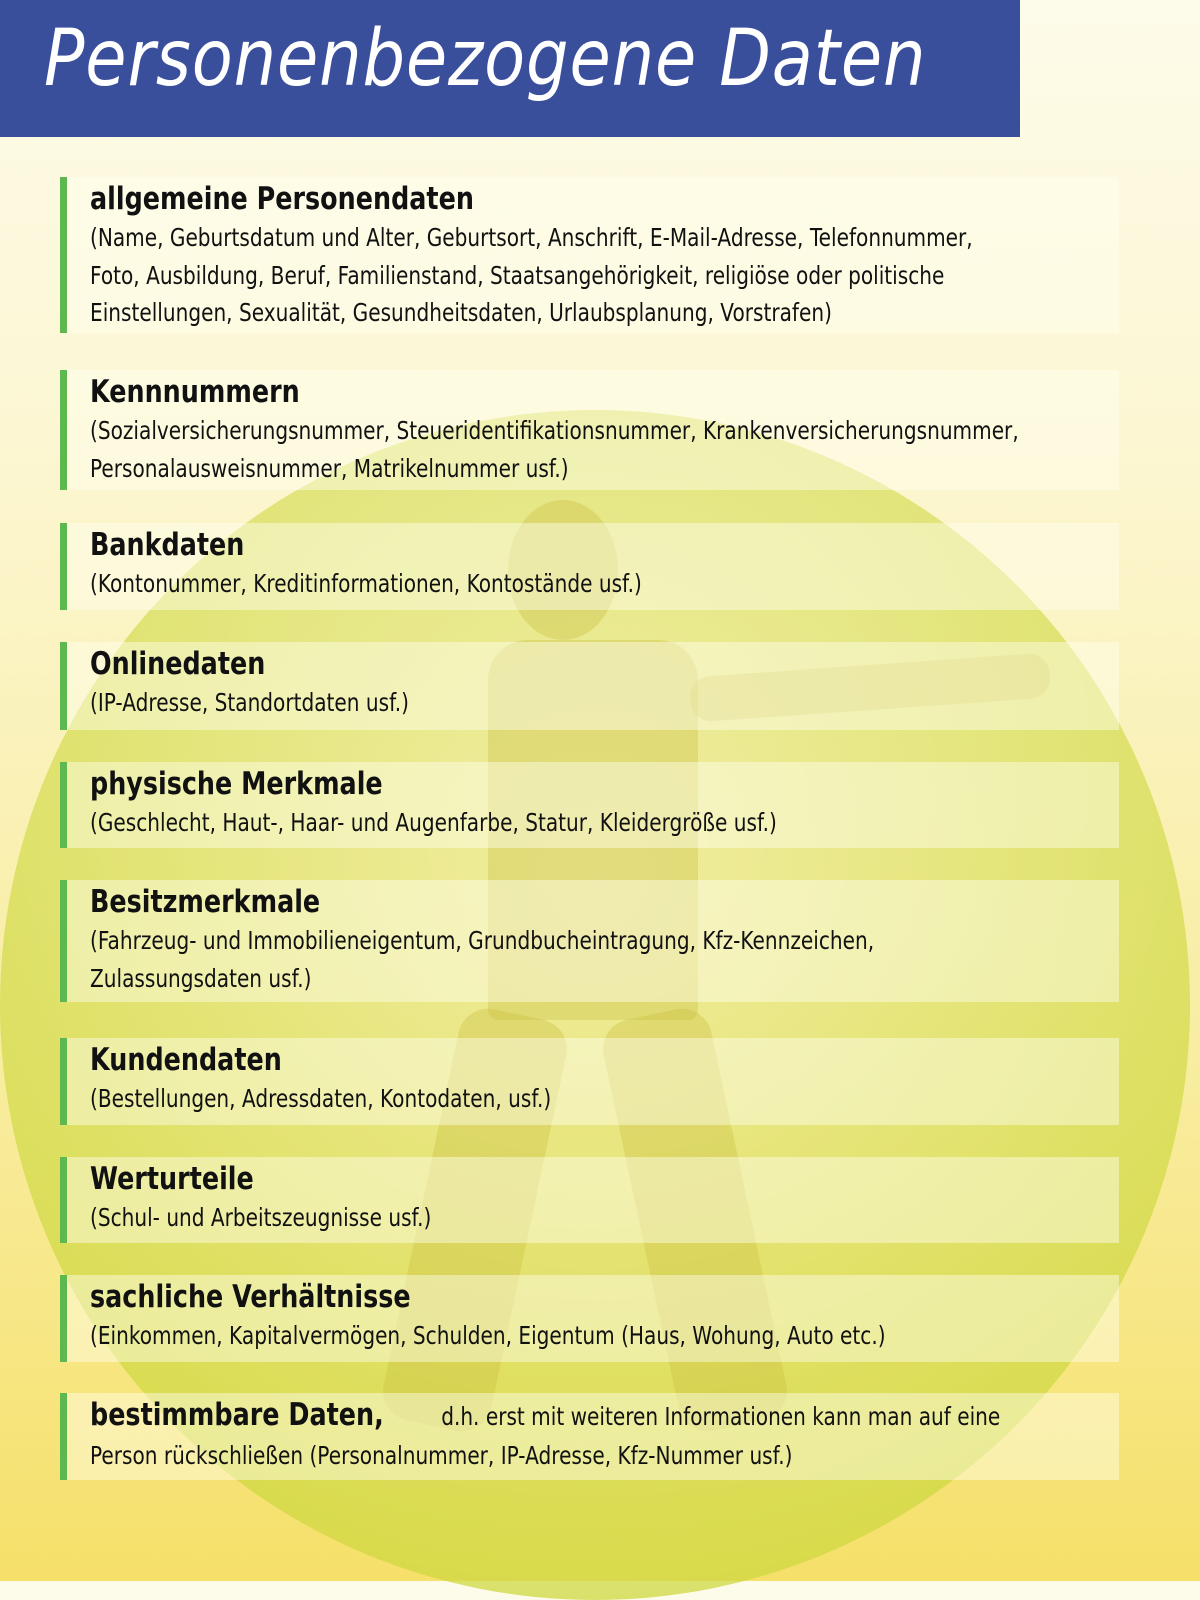  I want to click on section-text: (IP-Adresse, Standortdaten usf.), so click(249, 702).